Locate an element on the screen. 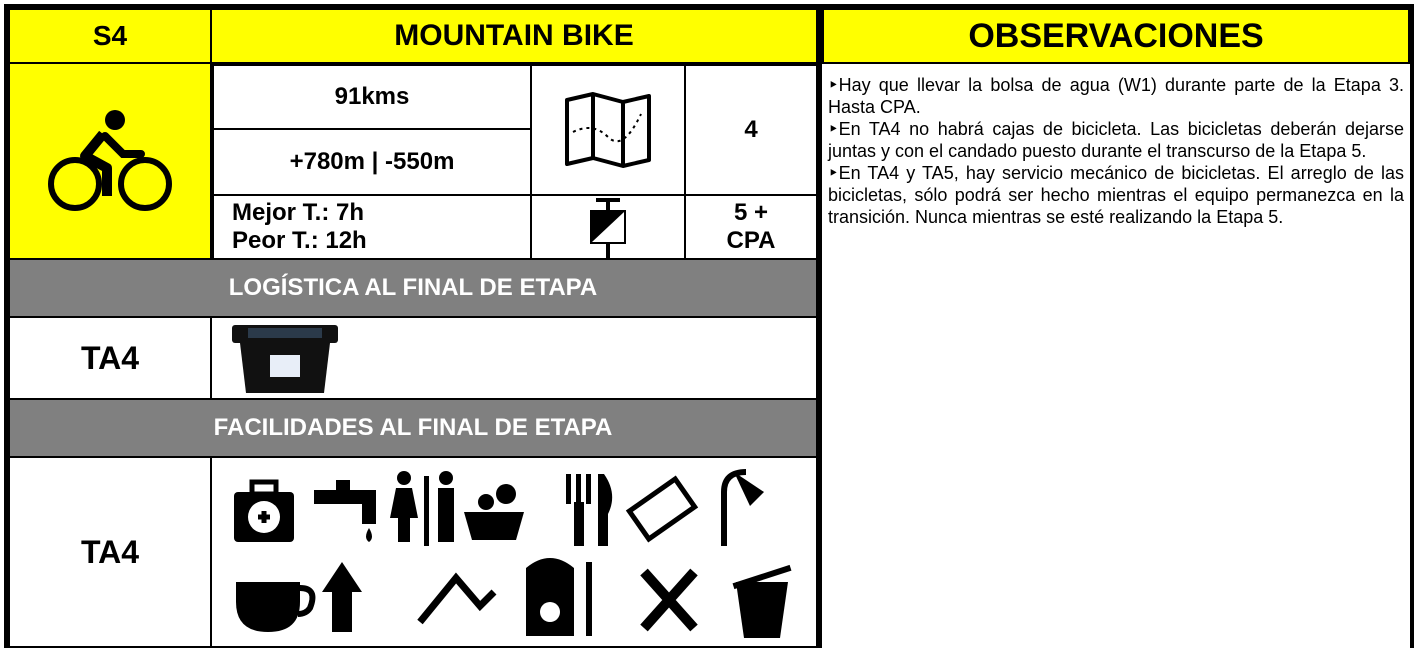  stage-cell: S4 is located at coordinates (110, 36).